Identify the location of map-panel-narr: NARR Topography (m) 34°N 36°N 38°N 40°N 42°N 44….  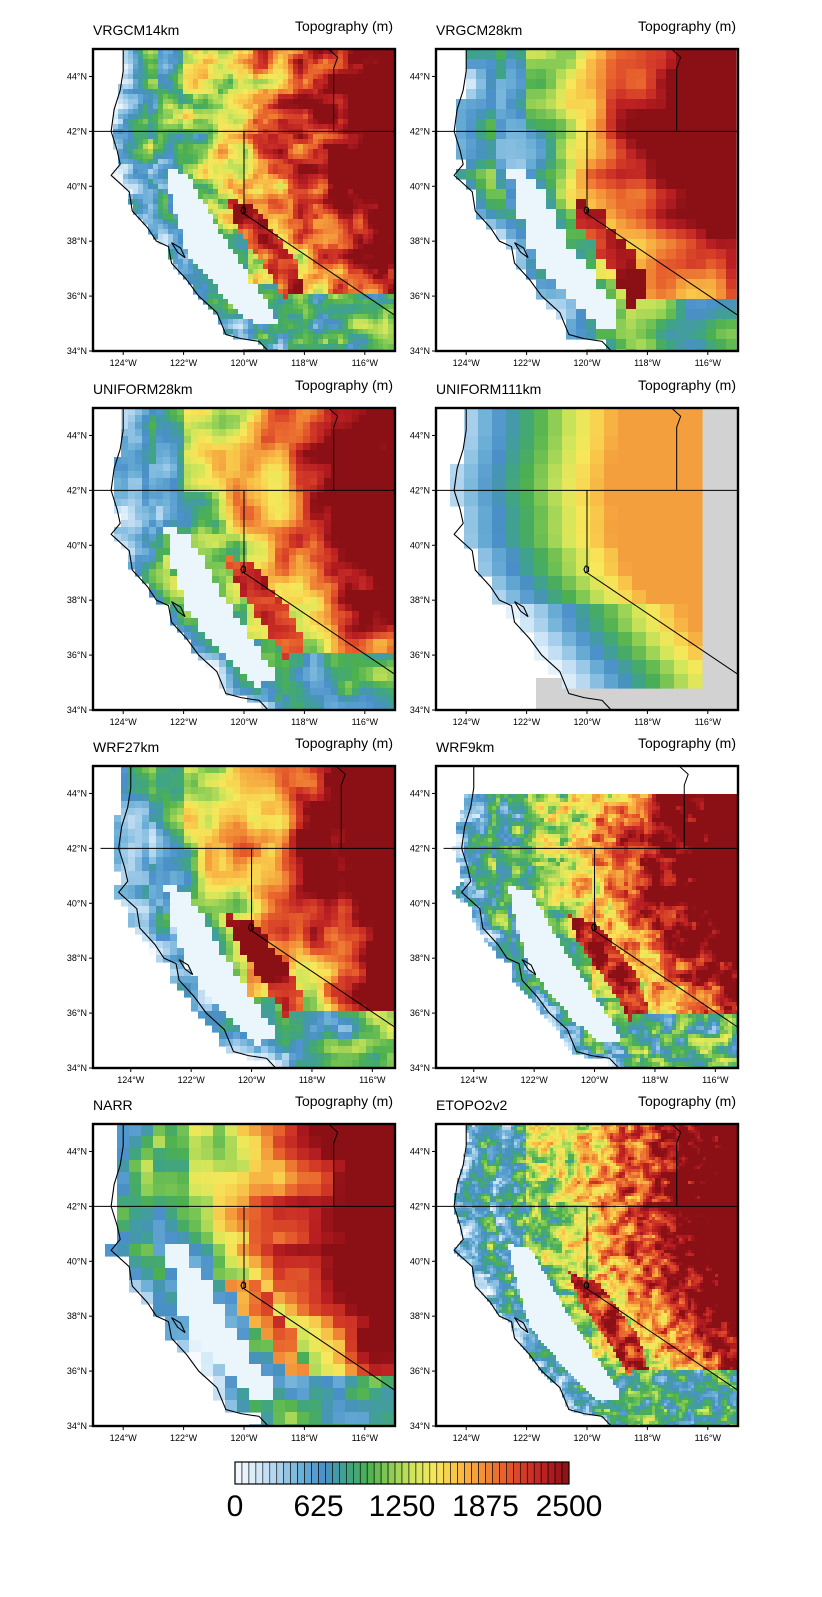
(232, 1268).